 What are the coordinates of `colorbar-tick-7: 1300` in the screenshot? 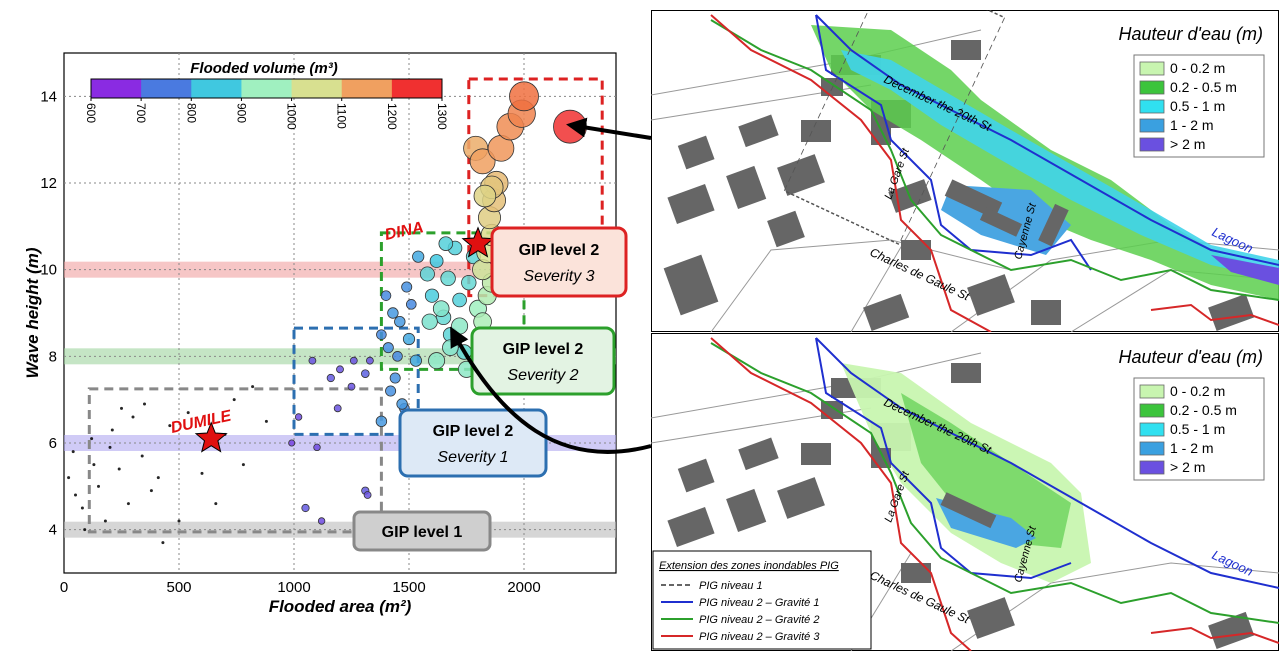 It's located at (442, 116).